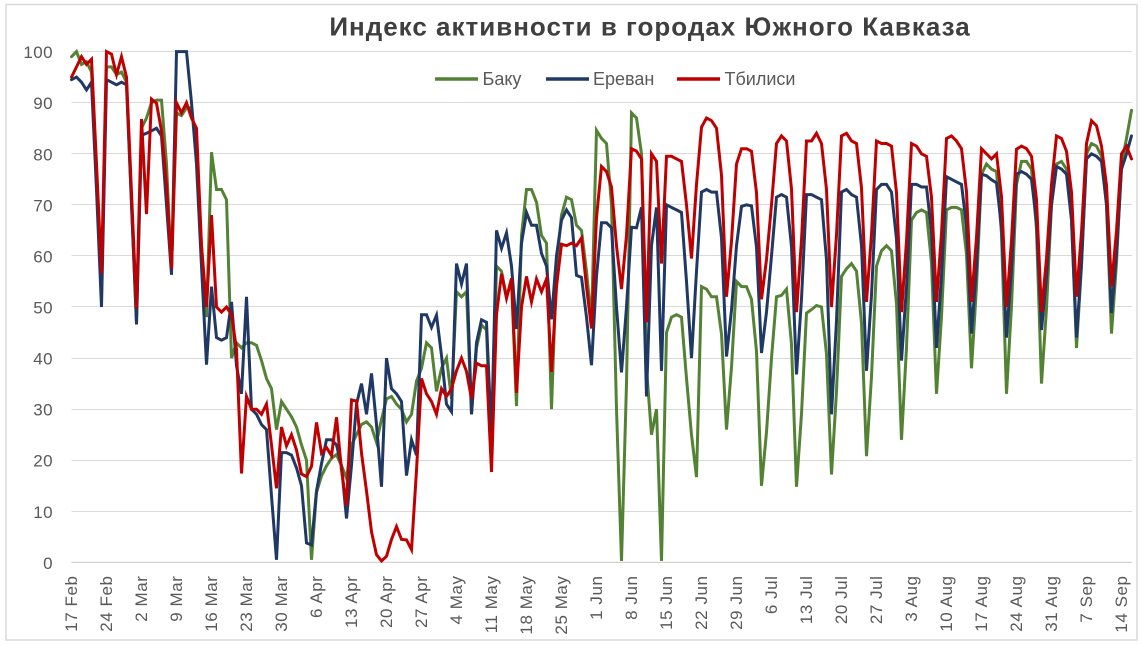  Describe the element at coordinates (43, 512) in the screenshot. I see `svg-text: 10` at that location.